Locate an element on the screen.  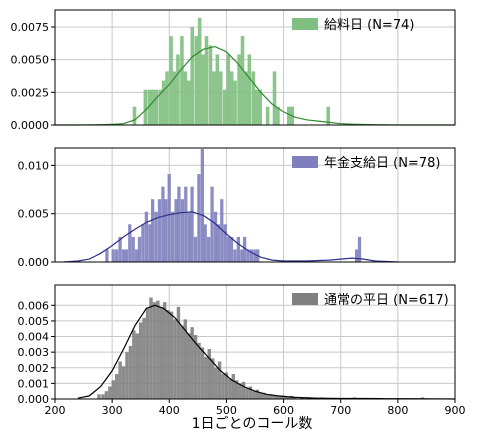
y-tick-label: 0.010 is located at coordinates (34, 165).